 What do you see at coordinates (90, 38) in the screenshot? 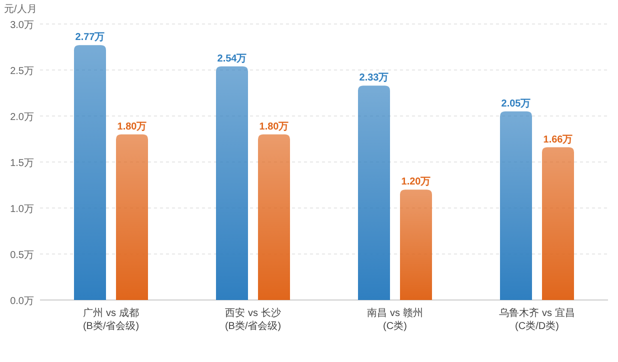
I see `data-label: 2.77万` at bounding box center [90, 38].